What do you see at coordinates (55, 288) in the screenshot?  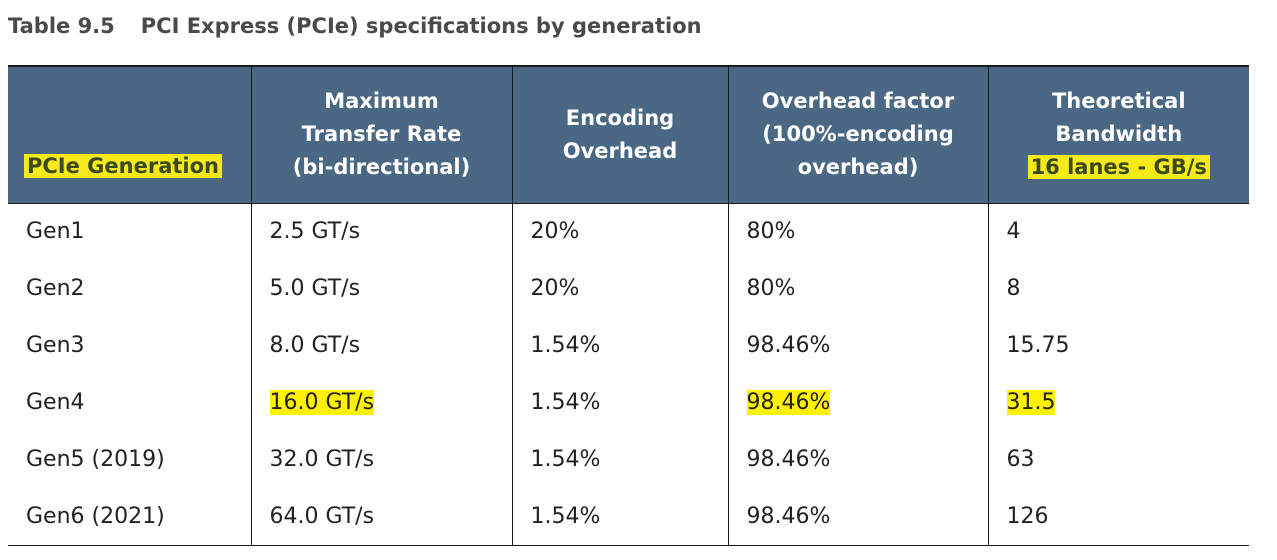 I see `cell-value: Gen2` at bounding box center [55, 288].